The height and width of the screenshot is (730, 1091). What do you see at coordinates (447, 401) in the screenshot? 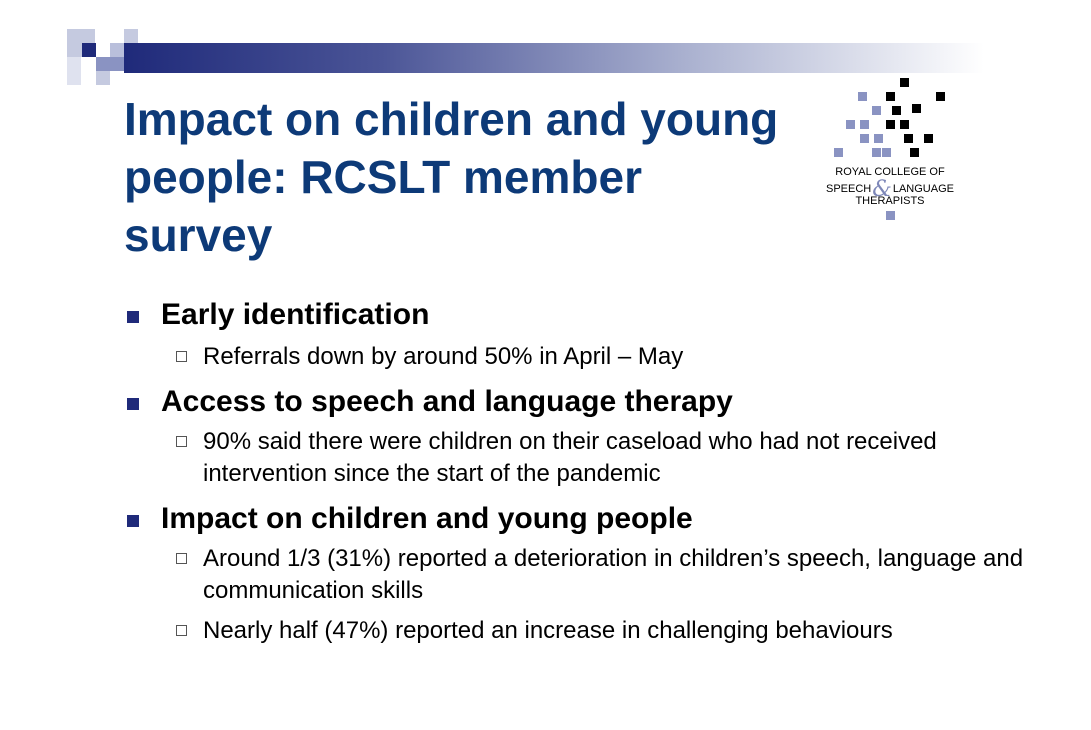
I see `bullet-text: Access to speech and language therapy` at bounding box center [447, 401].